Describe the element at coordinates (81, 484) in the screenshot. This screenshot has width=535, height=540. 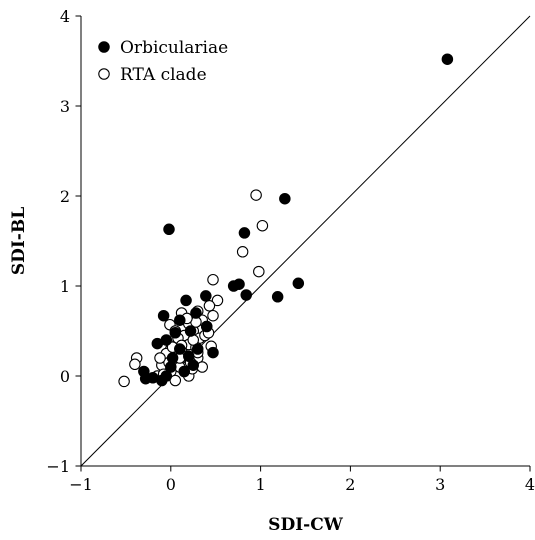
I see `x-tick-label: −1` at that location.